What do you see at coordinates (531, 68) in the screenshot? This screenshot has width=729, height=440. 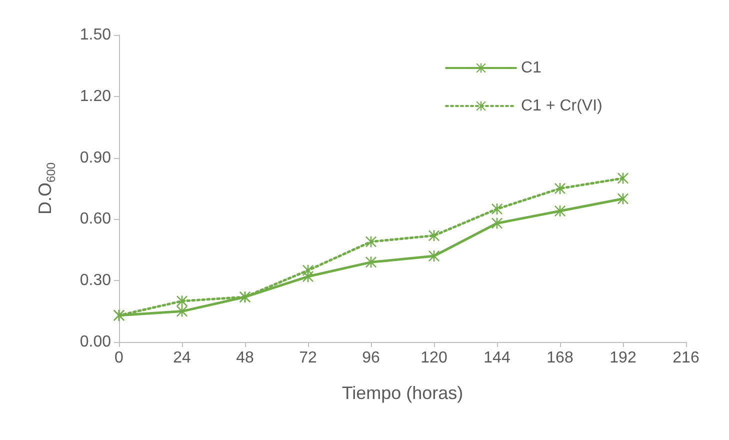 I see `legend-label: C1` at bounding box center [531, 68].